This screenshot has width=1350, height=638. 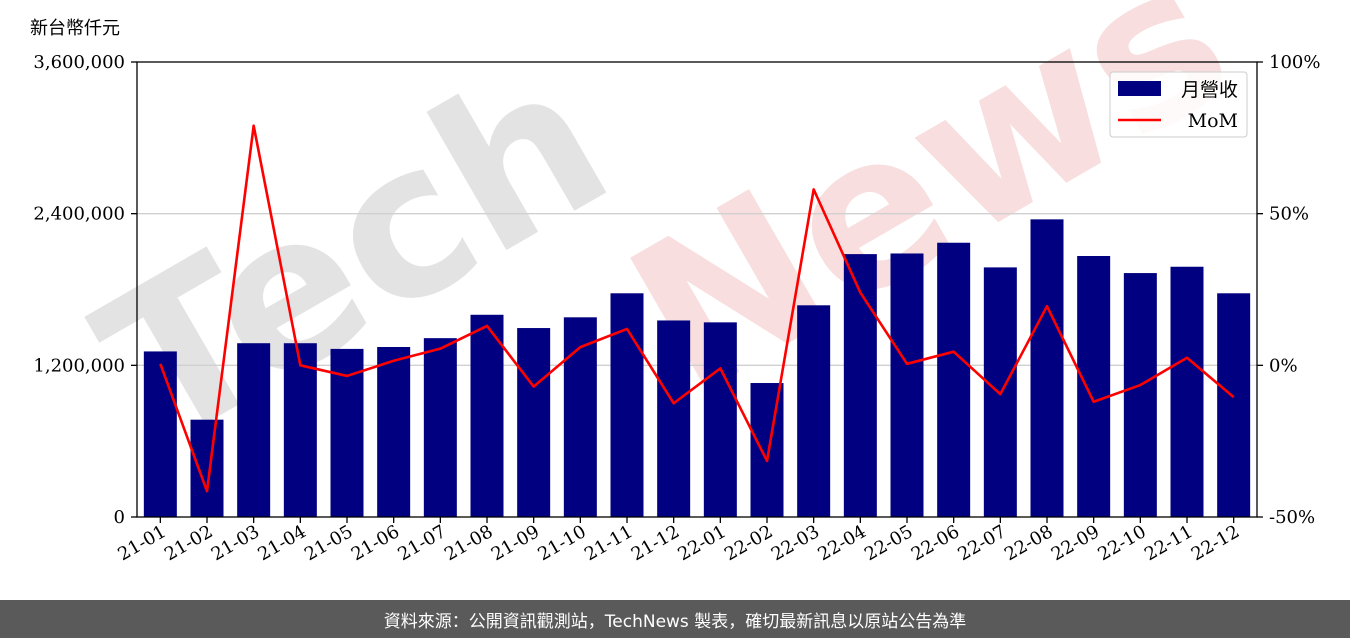 I want to click on x-tick-label: 21-02, so click(x=188, y=543).